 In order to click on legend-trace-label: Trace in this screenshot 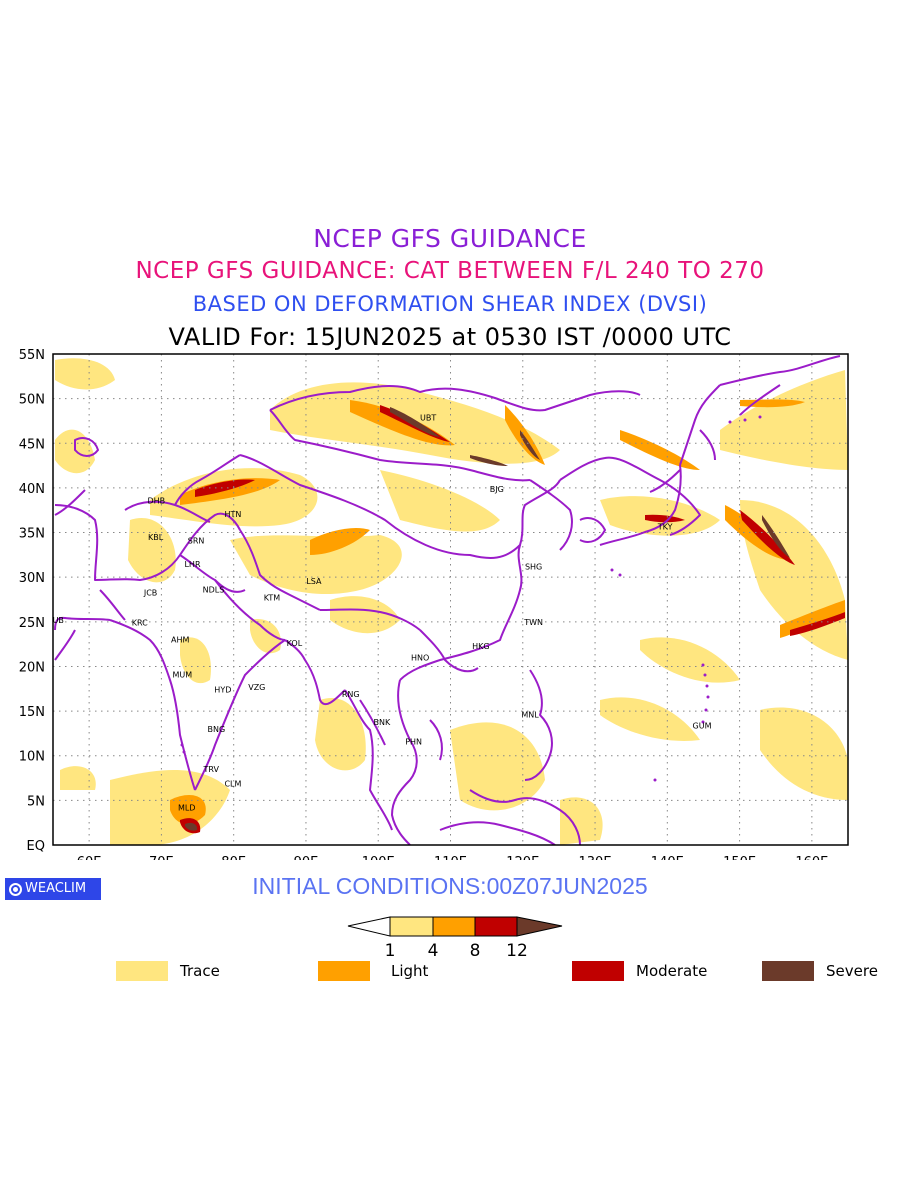, I will do `click(200, 971)`.